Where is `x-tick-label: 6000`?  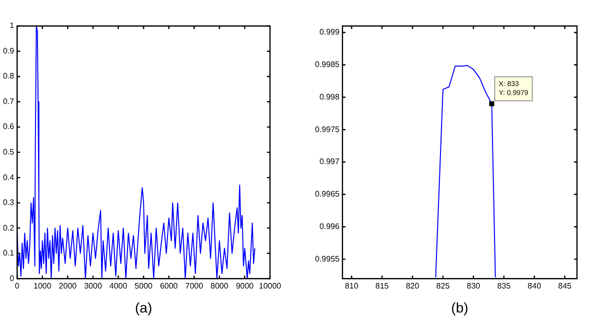 x-tick-label: 6000 is located at coordinates (169, 286).